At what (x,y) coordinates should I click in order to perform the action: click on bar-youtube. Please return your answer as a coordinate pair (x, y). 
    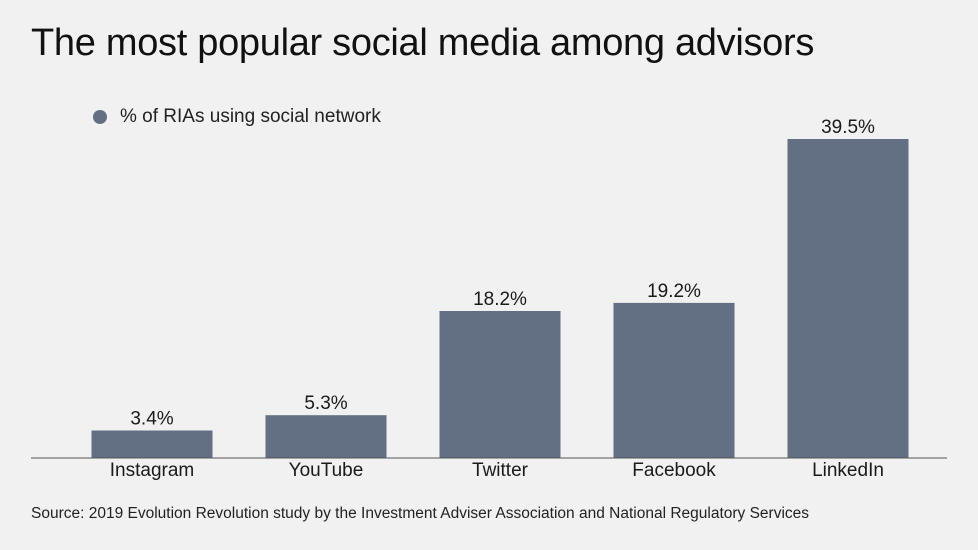
    Looking at the image, I should click on (326, 436).